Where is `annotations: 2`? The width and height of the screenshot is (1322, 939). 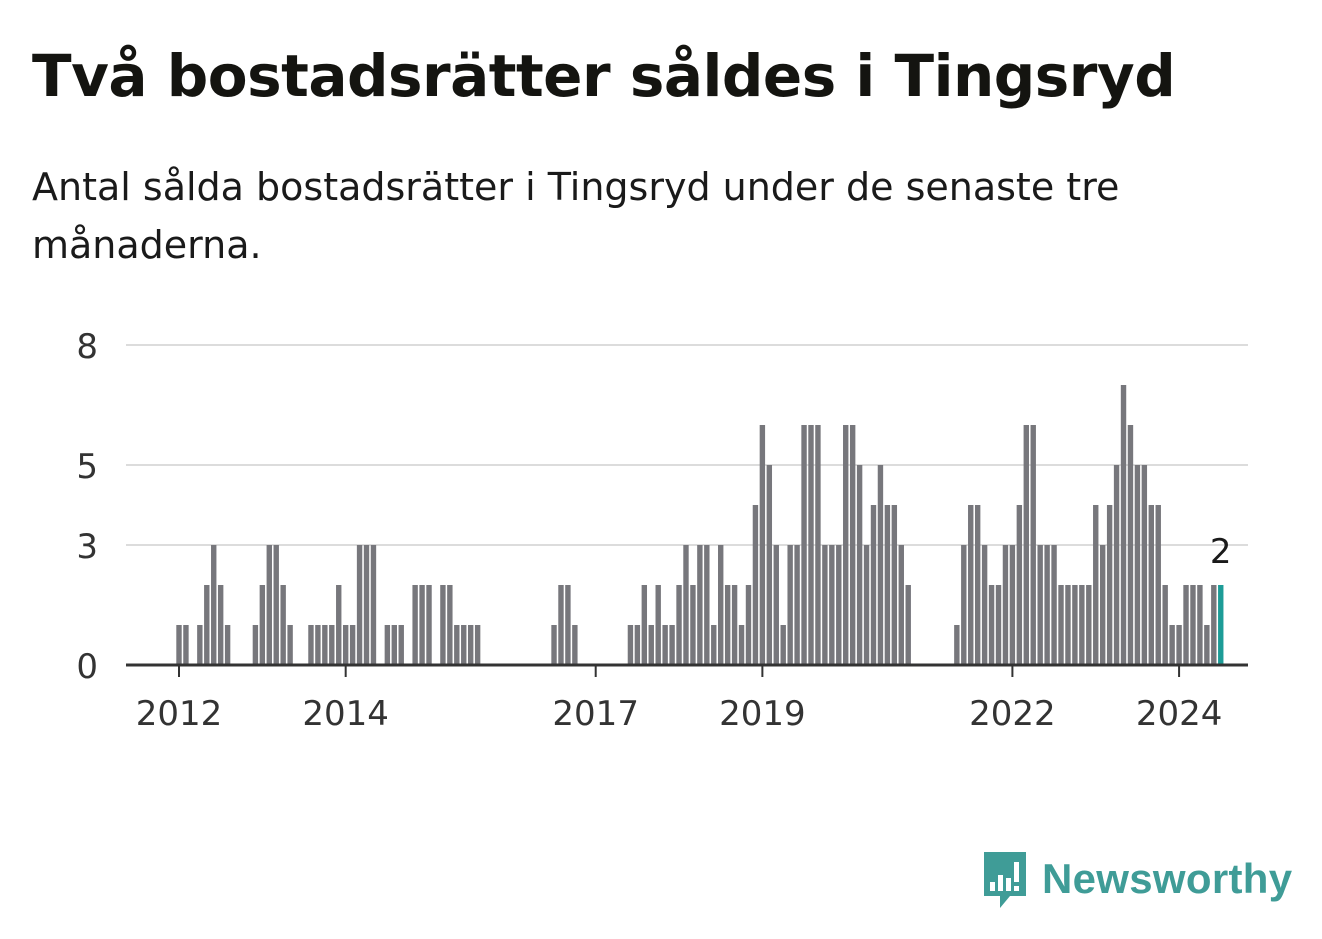 annotations: 2 is located at coordinates (1221, 552).